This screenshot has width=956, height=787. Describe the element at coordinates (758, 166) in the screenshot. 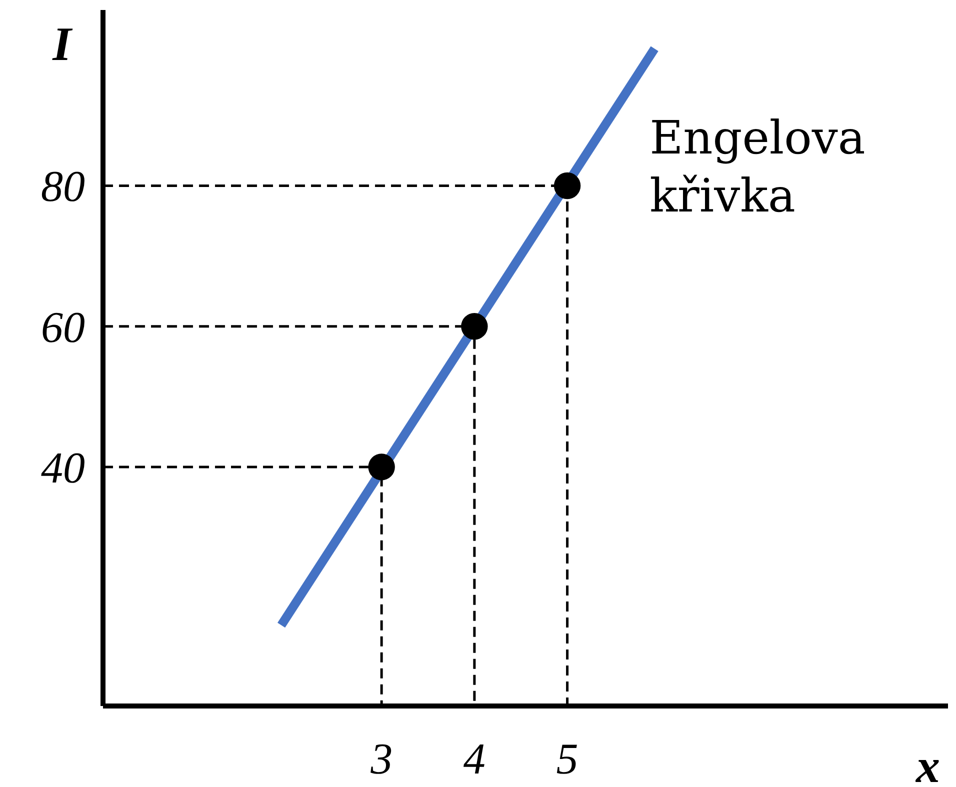

I see `series-label: Engelova křivka` at that location.